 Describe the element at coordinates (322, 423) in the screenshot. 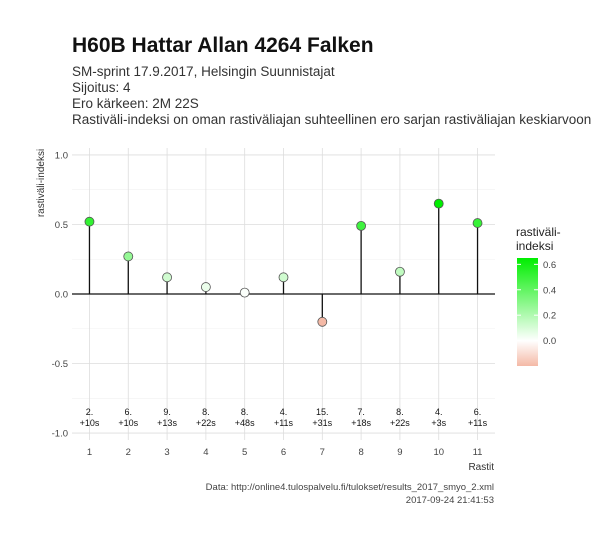

I see `diff-label: +31s` at that location.